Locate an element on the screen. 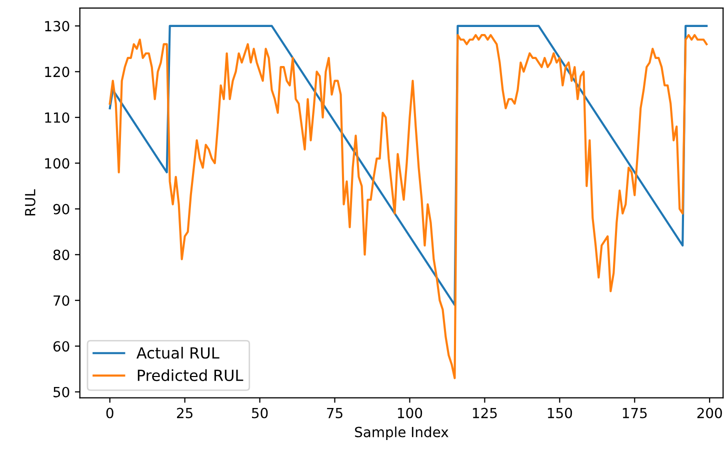  x-axis-title: Sample Index is located at coordinates (401, 433).